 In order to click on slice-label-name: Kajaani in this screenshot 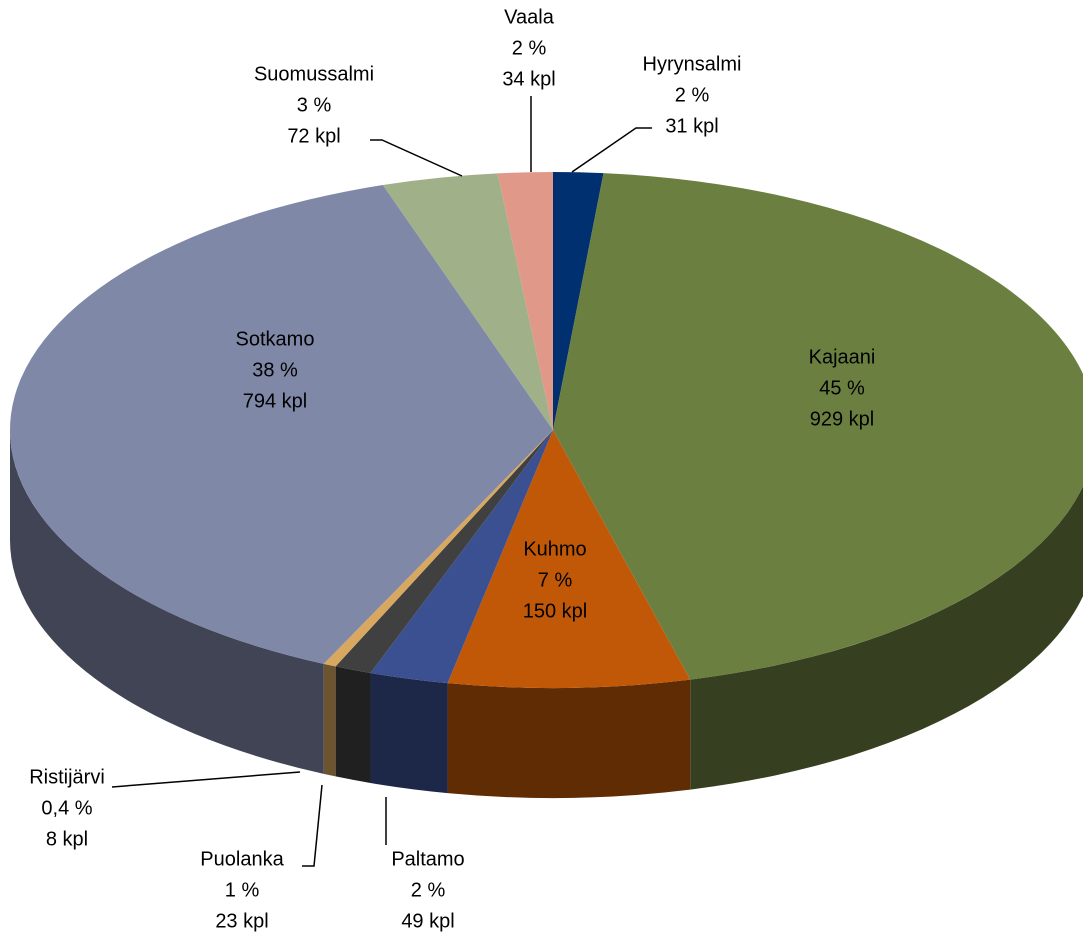, I will do `click(842, 357)`.